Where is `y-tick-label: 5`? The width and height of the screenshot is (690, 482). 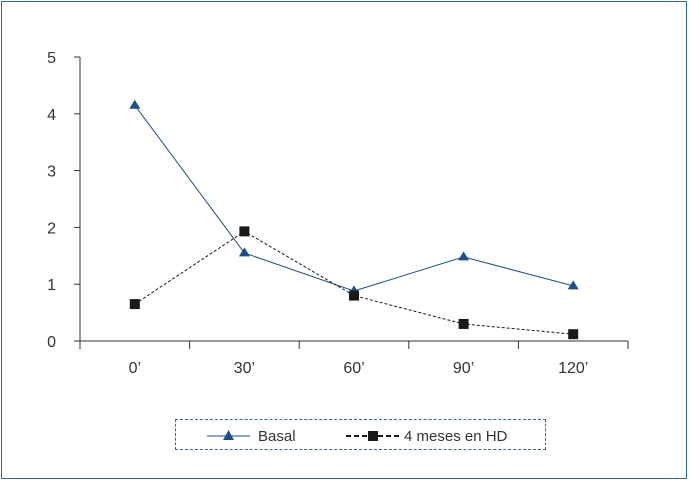
y-tick-label: 5 is located at coordinates (51, 58).